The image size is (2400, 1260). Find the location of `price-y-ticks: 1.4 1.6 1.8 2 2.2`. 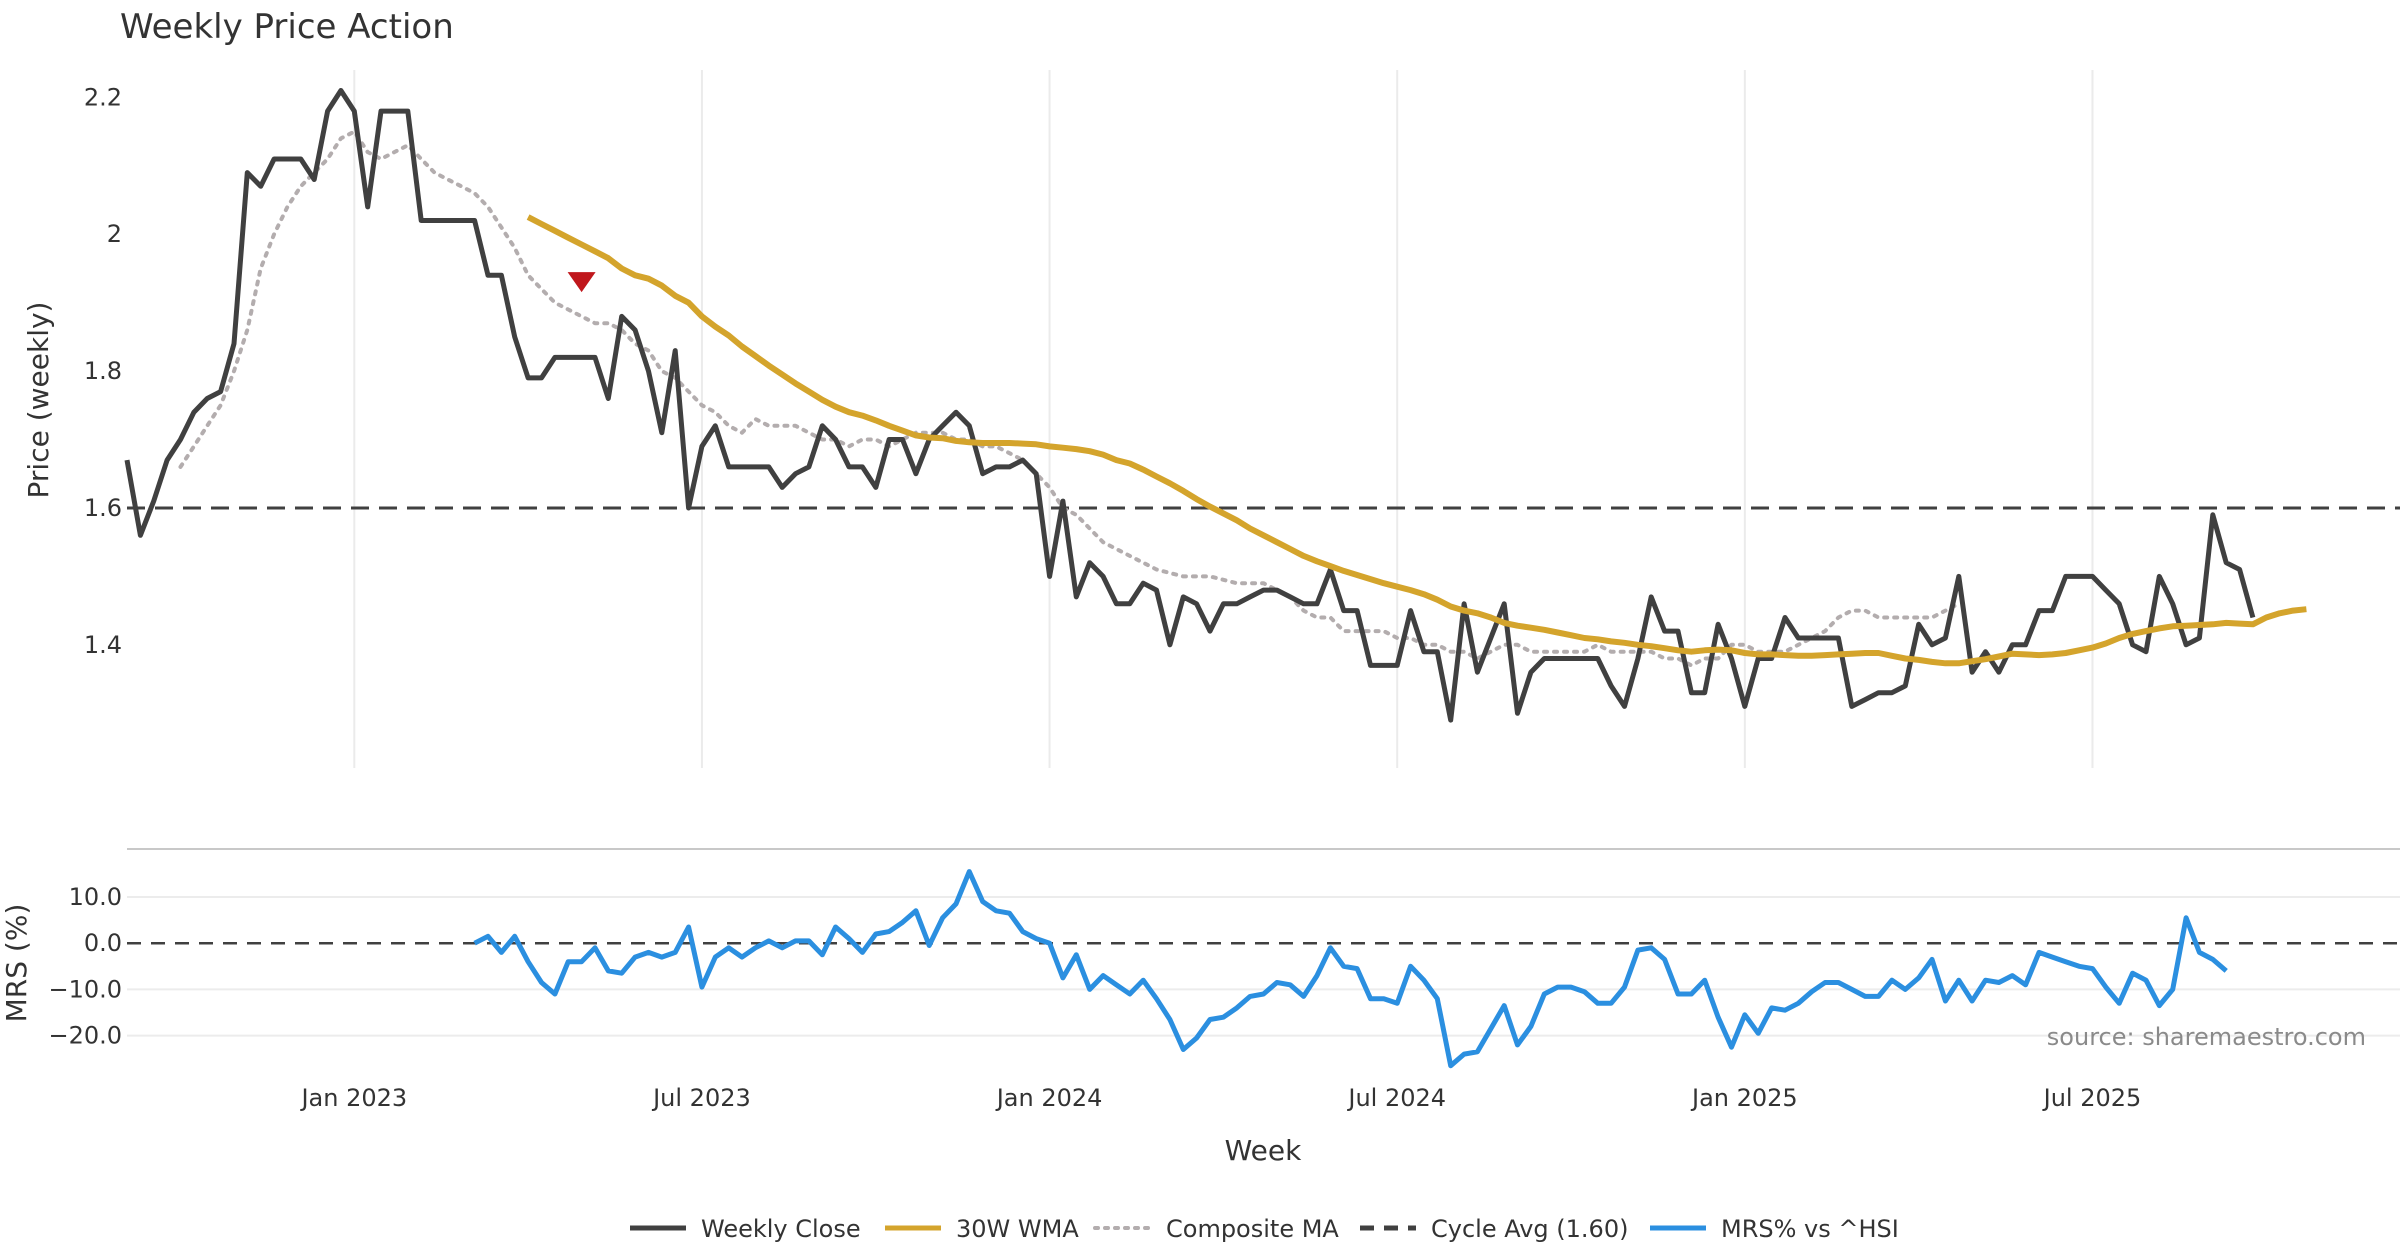

price-y-ticks: 1.4 1.6 1.8 2 2.2 is located at coordinates (103, 370).